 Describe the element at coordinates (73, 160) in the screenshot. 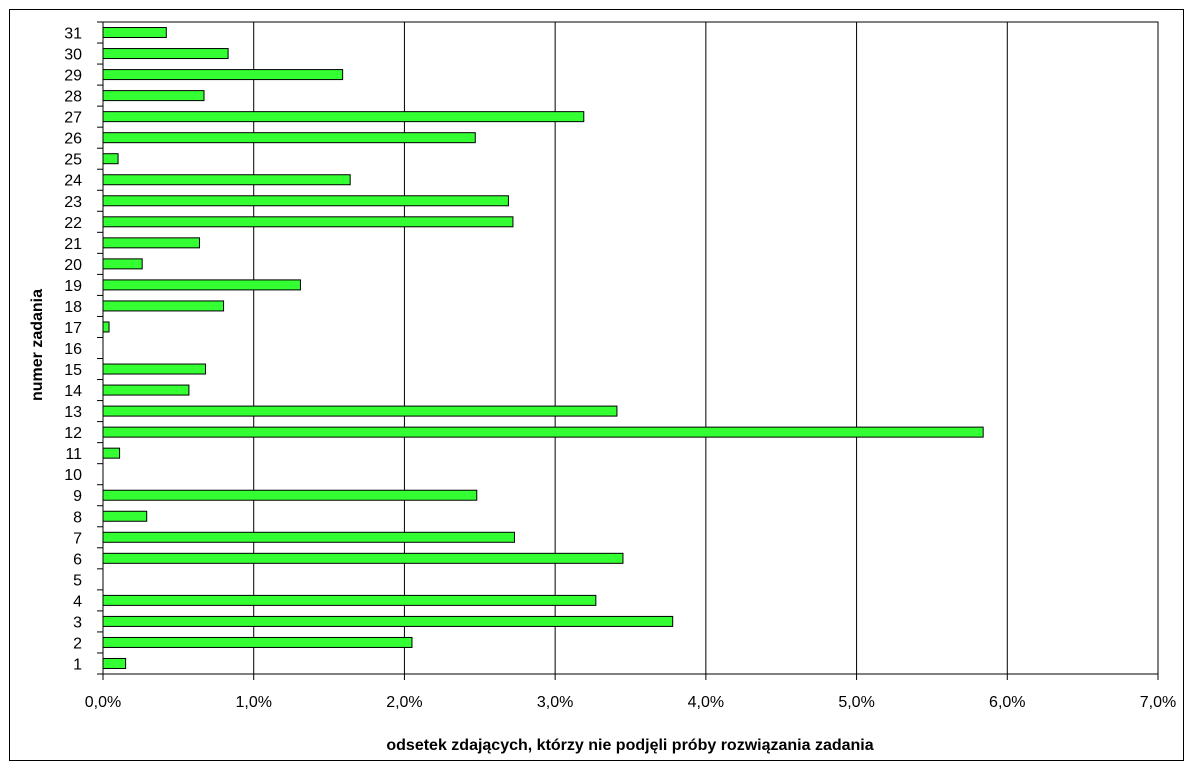

I see `y-tick-label: 25` at that location.